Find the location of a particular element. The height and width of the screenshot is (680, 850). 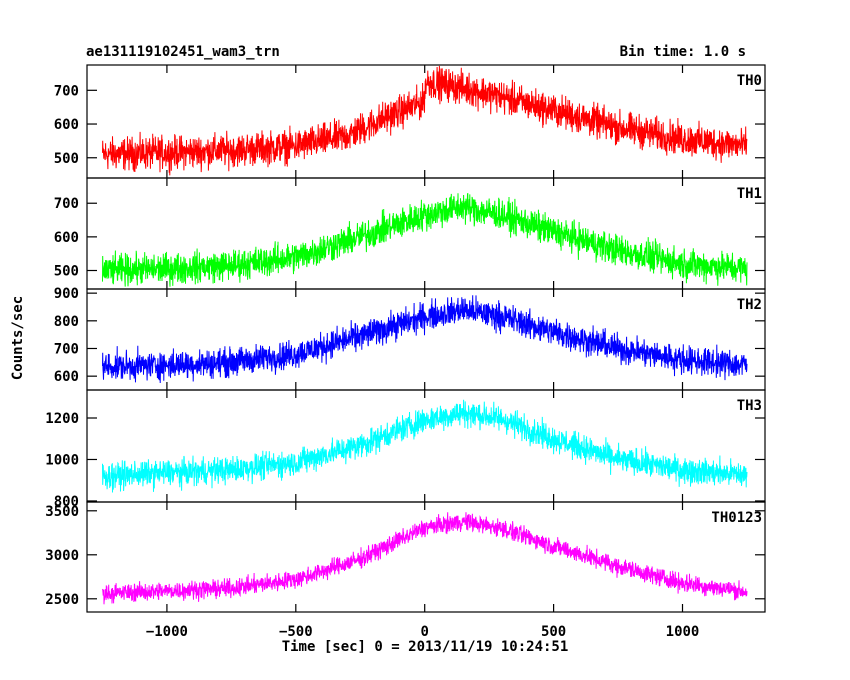

series-line-th2 is located at coordinates (425, 339).